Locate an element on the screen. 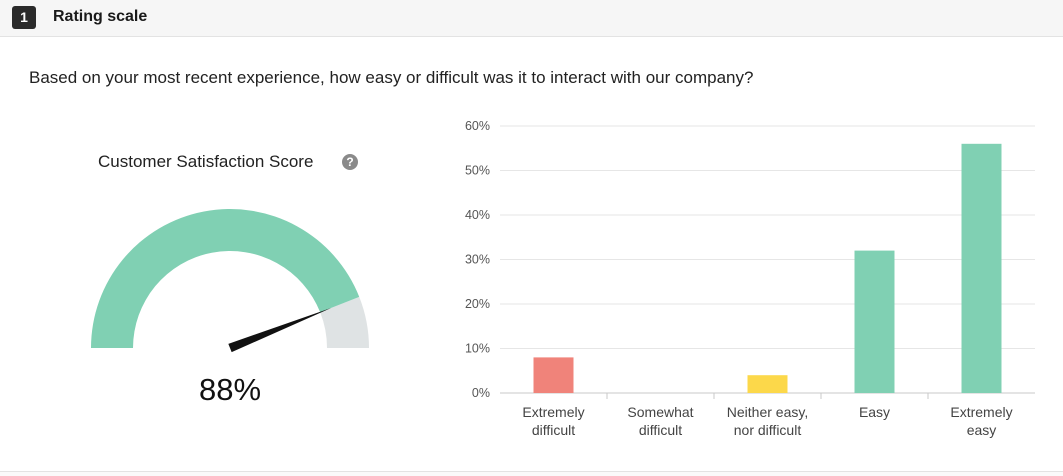 The image size is (1063, 476). csat-value: 88% is located at coordinates (230, 389).